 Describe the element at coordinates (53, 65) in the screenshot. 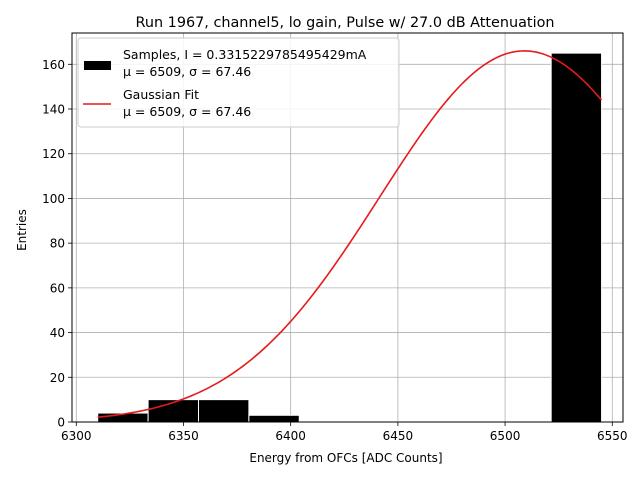

I see `y-tick-label: 160` at that location.